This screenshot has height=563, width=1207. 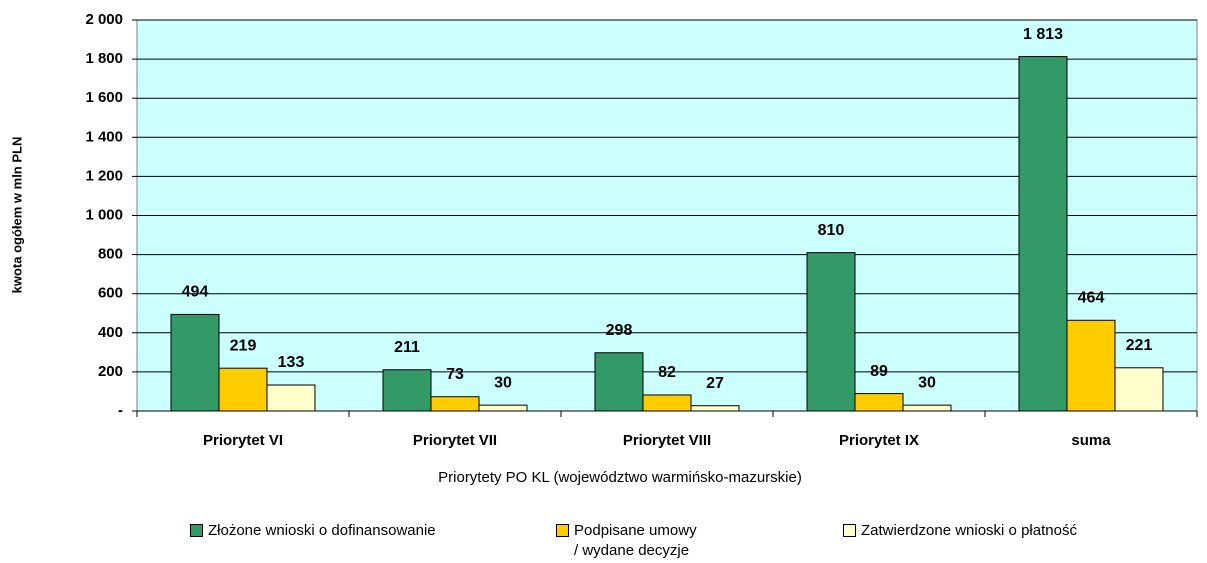 I want to click on value-label: 1 813, so click(x=1043, y=34).